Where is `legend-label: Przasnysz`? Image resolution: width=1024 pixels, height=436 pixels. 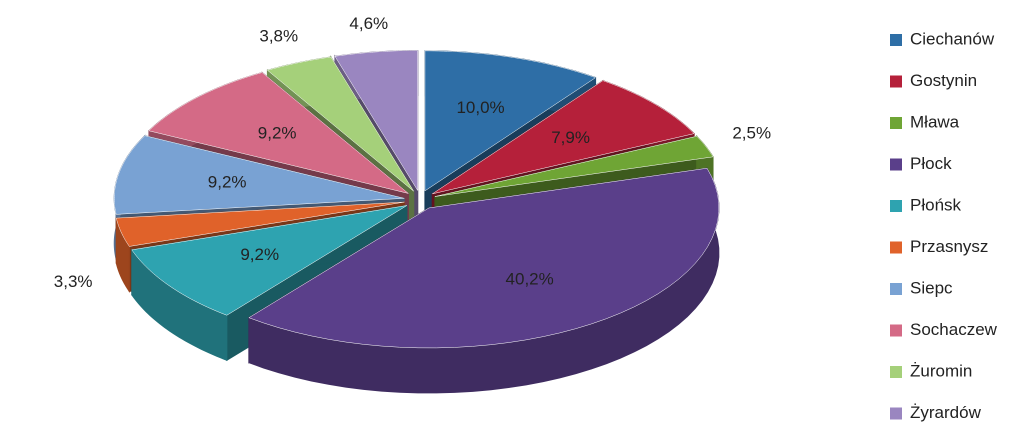
legend-label: Przasnysz is located at coordinates (949, 246).